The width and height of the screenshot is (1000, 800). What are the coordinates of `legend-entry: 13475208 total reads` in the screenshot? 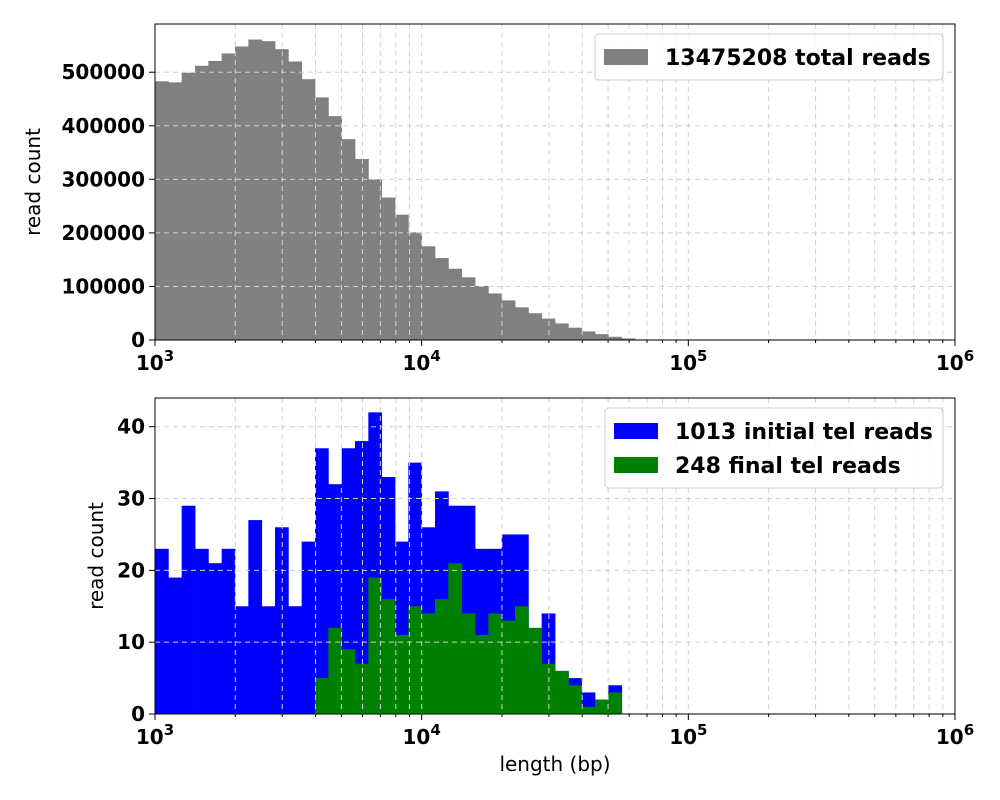 It's located at (798, 58).